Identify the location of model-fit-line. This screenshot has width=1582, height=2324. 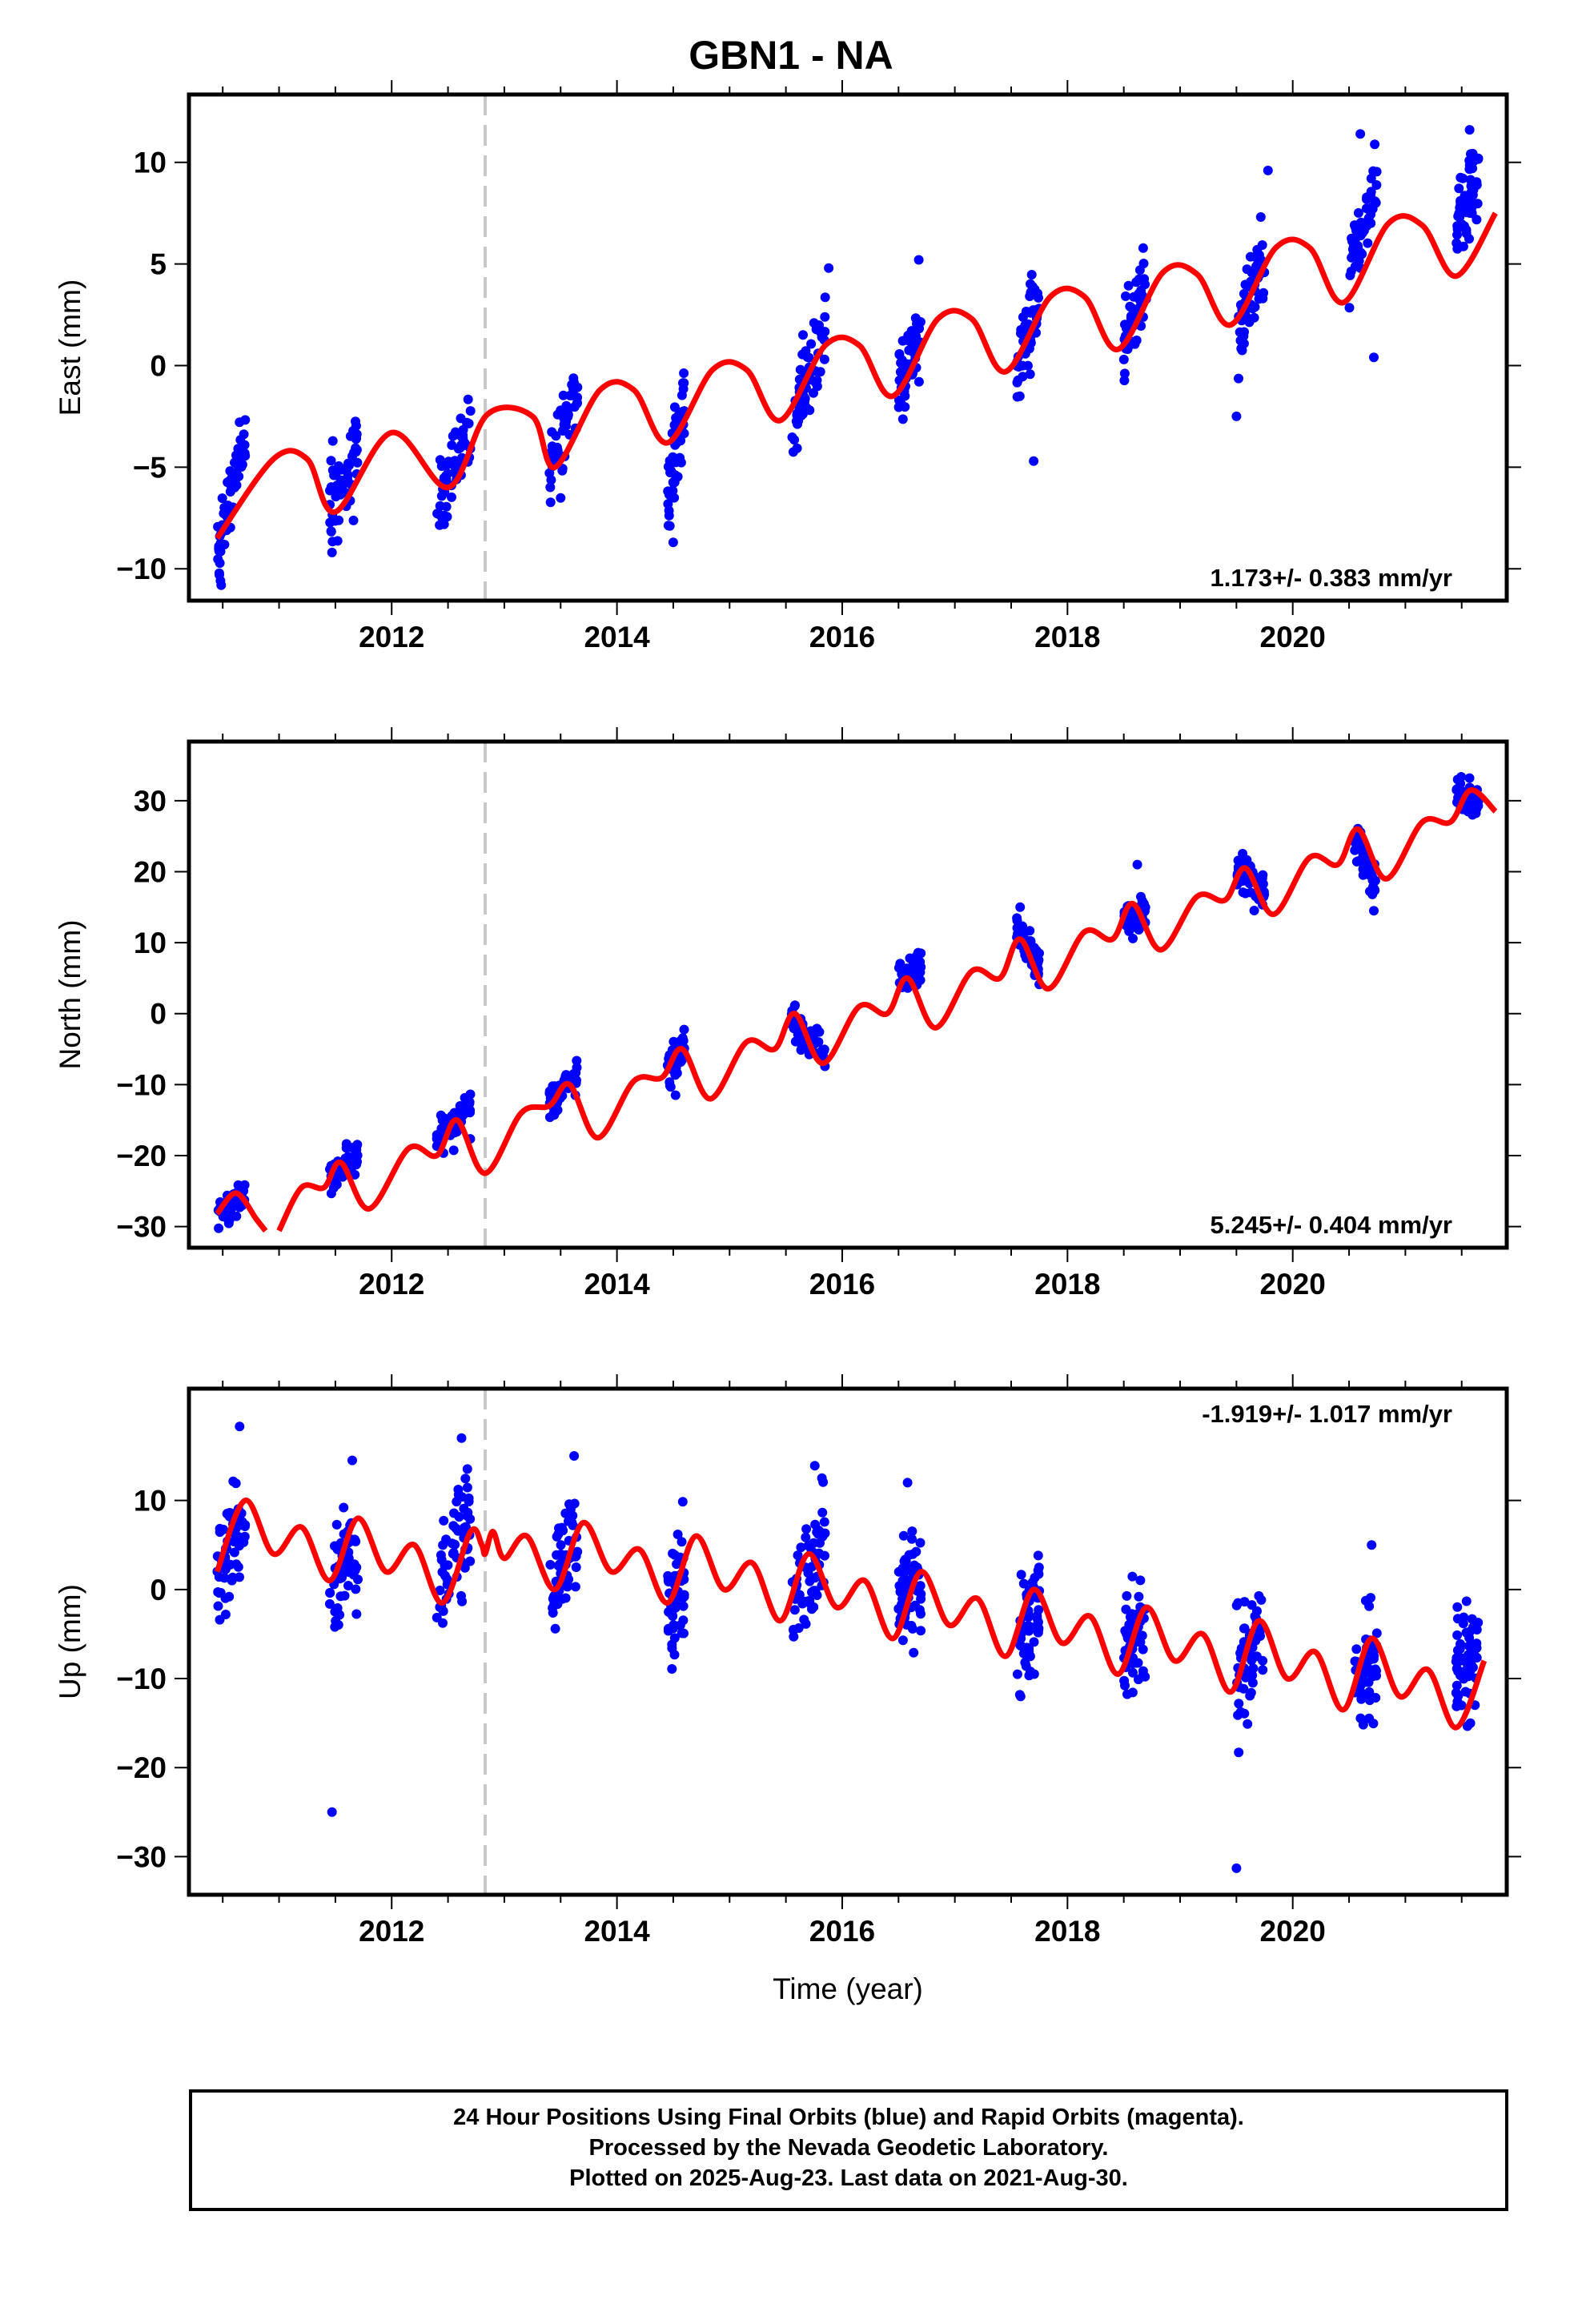
(887, 1009).